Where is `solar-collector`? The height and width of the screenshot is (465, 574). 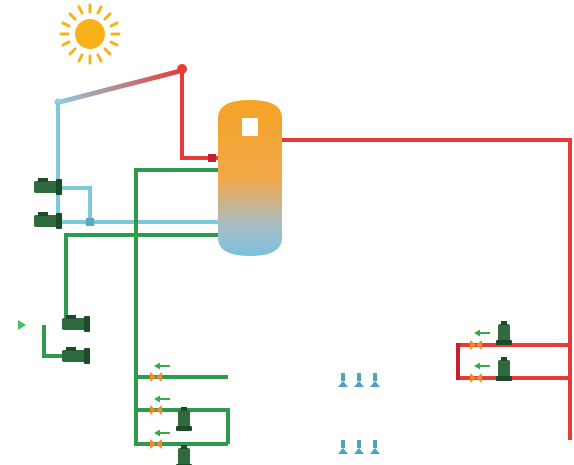
solar-collector is located at coordinates (120, 85).